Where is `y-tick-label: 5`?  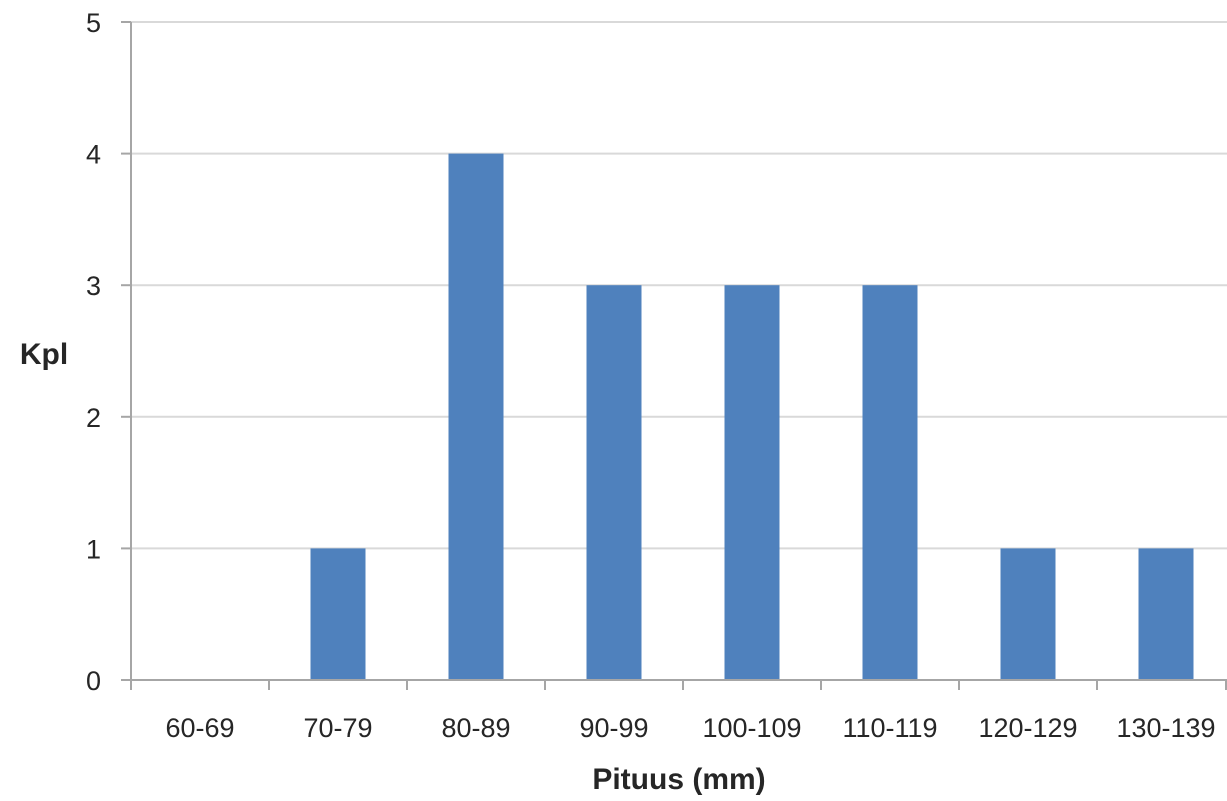
y-tick-label: 5 is located at coordinates (93, 23).